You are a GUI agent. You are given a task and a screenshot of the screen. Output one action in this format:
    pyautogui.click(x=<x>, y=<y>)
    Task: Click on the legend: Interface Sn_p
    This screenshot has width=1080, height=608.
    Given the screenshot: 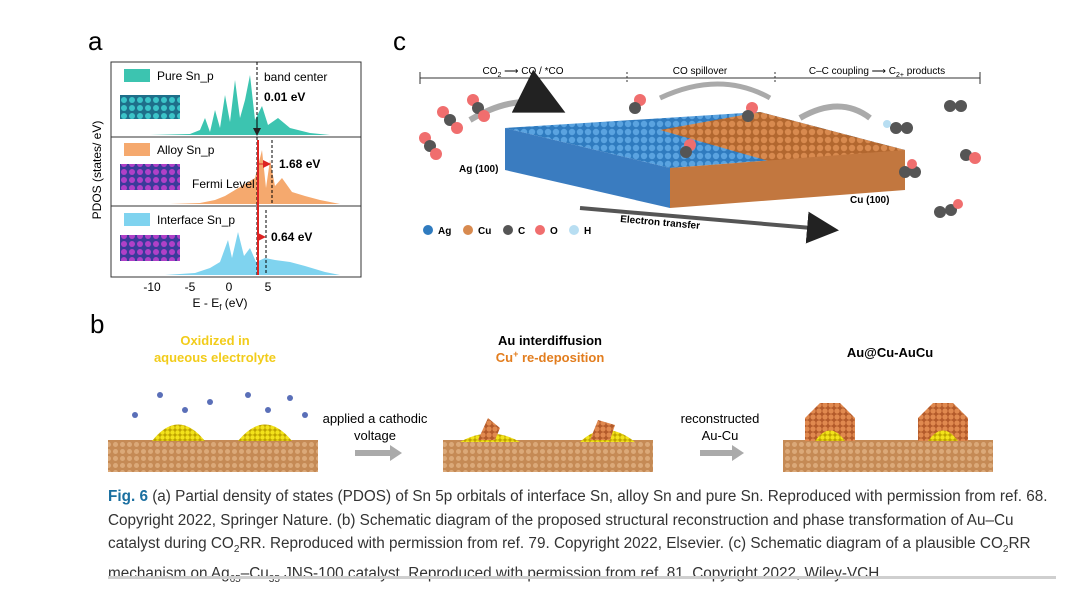 What is the action you would take?
    pyautogui.click(x=196, y=220)
    